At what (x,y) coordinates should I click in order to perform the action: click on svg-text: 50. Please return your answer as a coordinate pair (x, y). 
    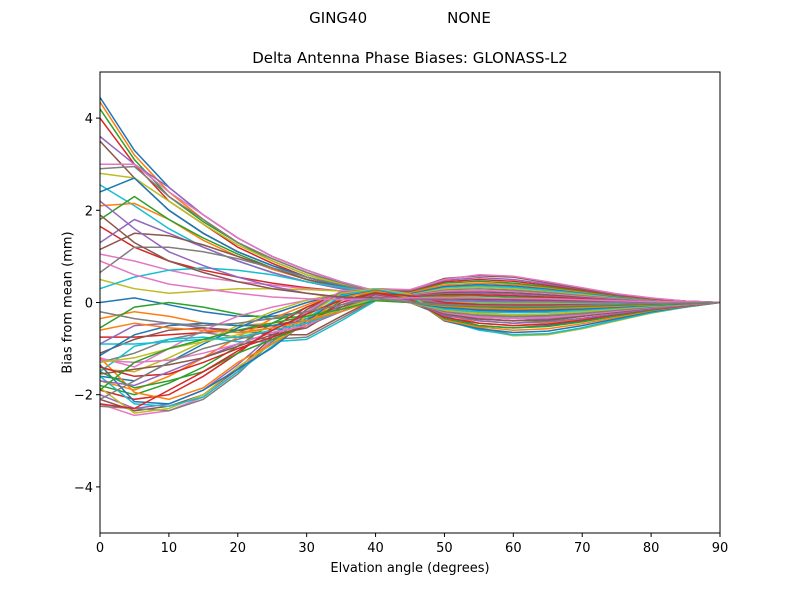
    Looking at the image, I should click on (444, 548).